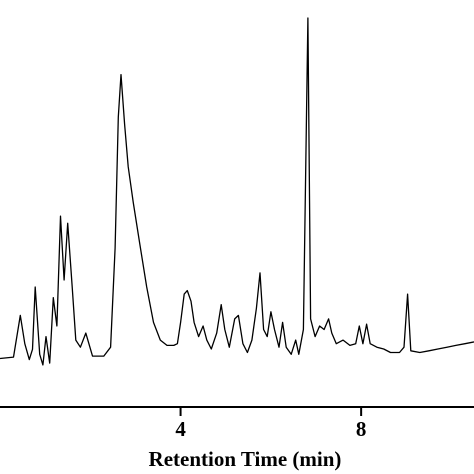 The width and height of the screenshot is (474, 474). Describe the element at coordinates (361, 429) in the screenshot. I see `x-tick-label-8: 8` at that location.